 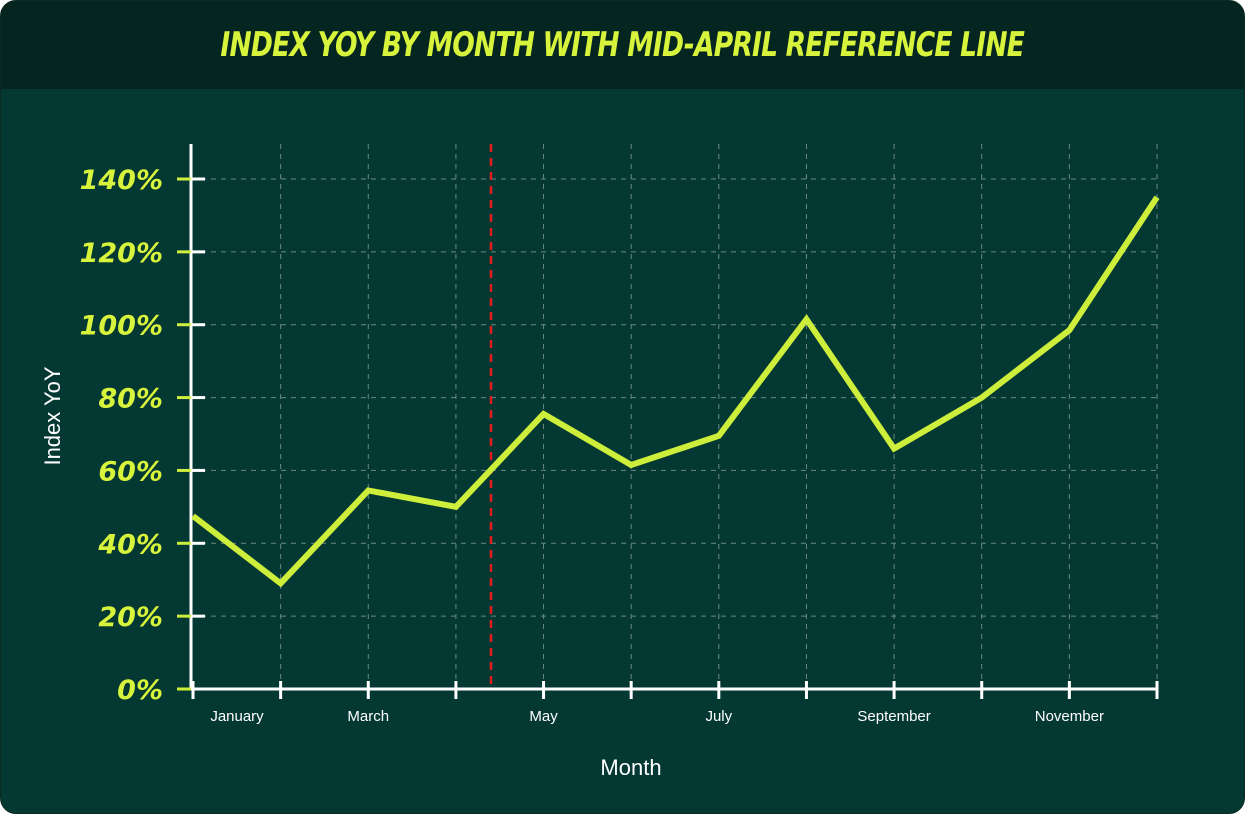 What do you see at coordinates (1069, 716) in the screenshot?
I see `x-tick-label: November` at bounding box center [1069, 716].